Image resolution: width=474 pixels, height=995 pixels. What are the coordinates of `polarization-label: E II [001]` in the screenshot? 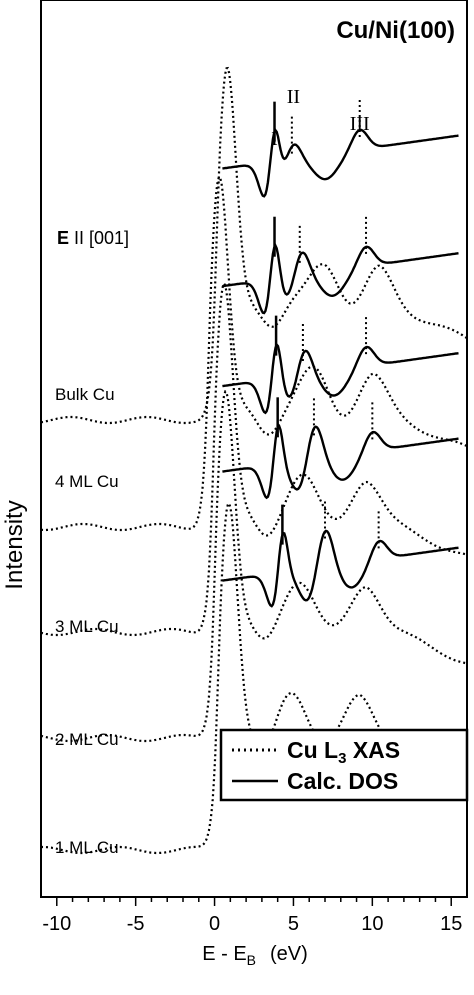 It's located at (93, 238).